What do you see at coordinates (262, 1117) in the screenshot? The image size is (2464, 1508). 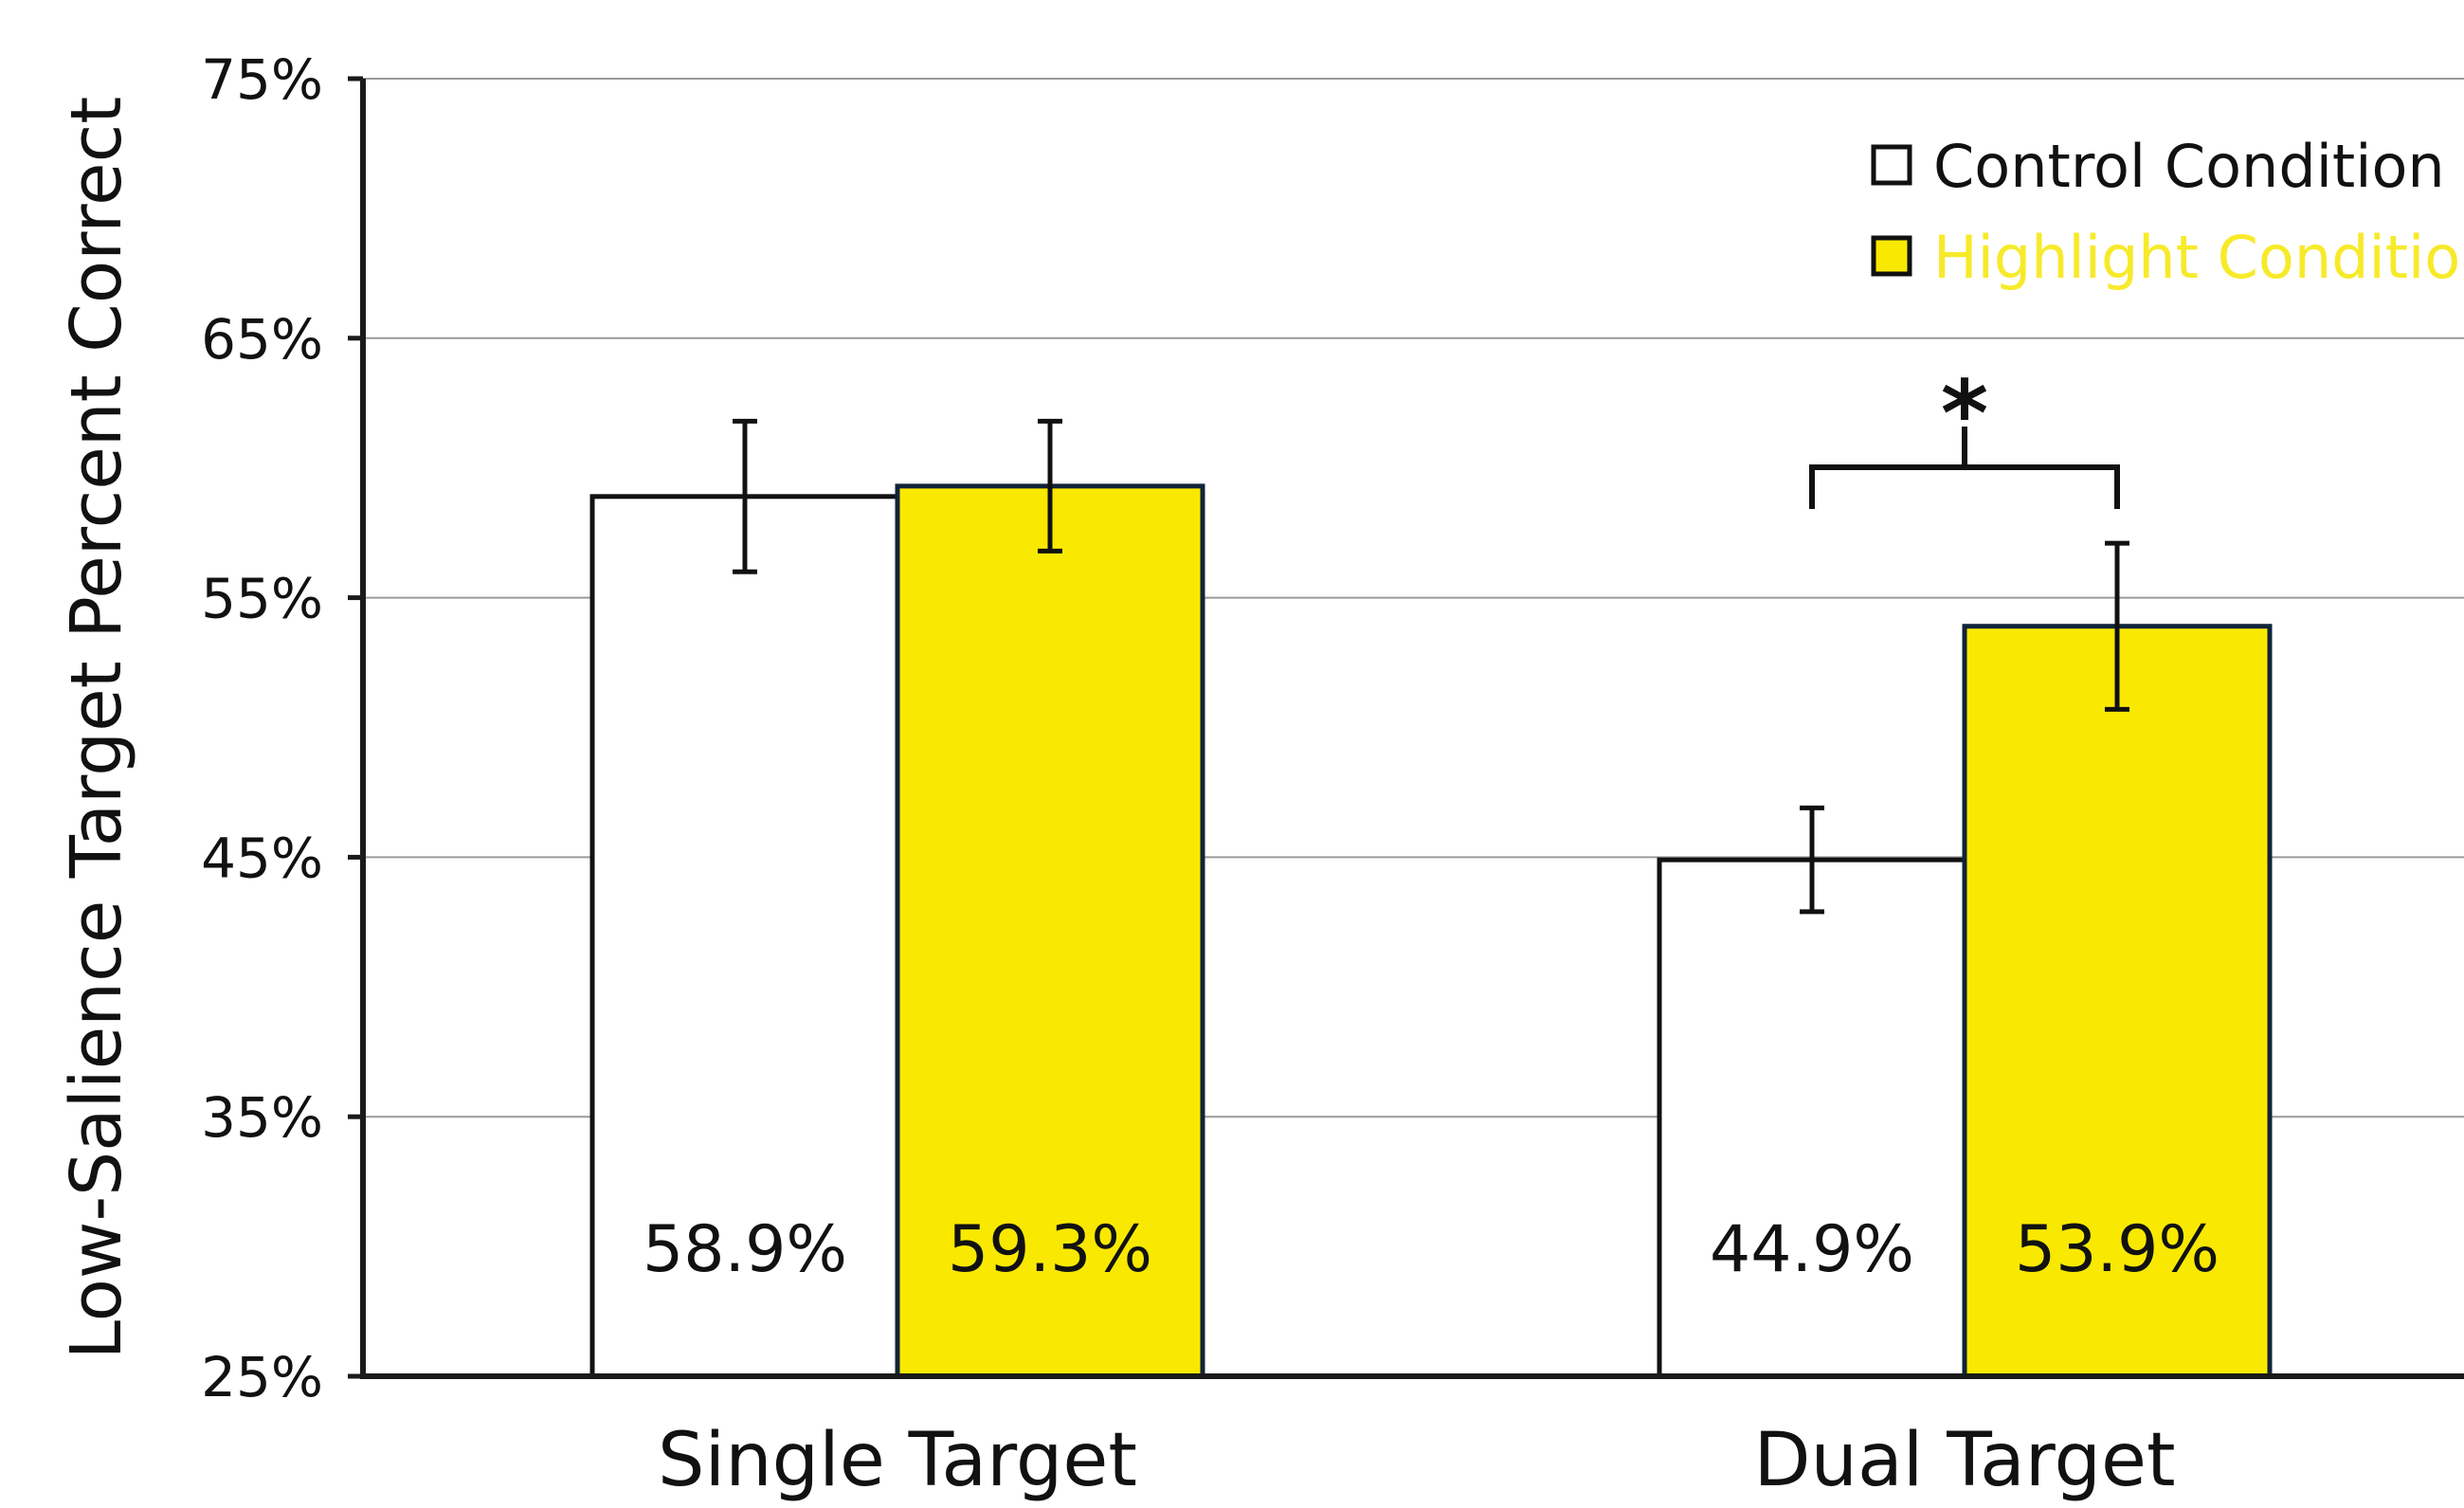 I see `y-tick-label: 35%` at bounding box center [262, 1117].